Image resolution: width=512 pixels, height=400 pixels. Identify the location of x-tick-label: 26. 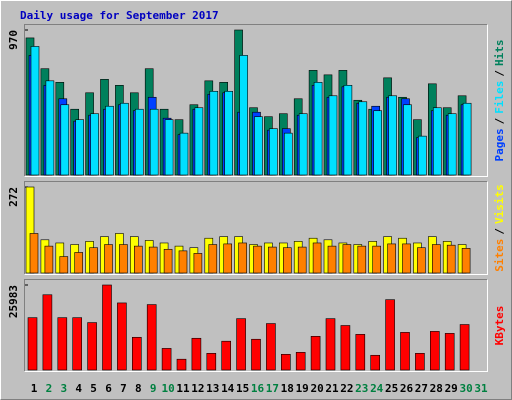
(407, 388).